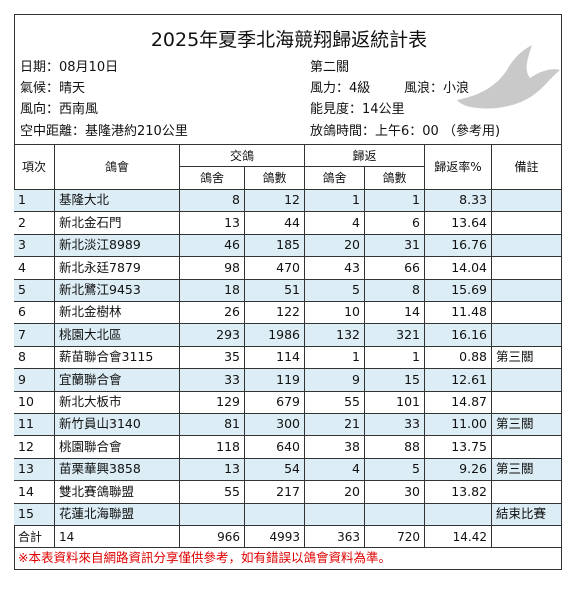  What do you see at coordinates (527, 537) in the screenshot?
I see `total-cell` at bounding box center [527, 537].